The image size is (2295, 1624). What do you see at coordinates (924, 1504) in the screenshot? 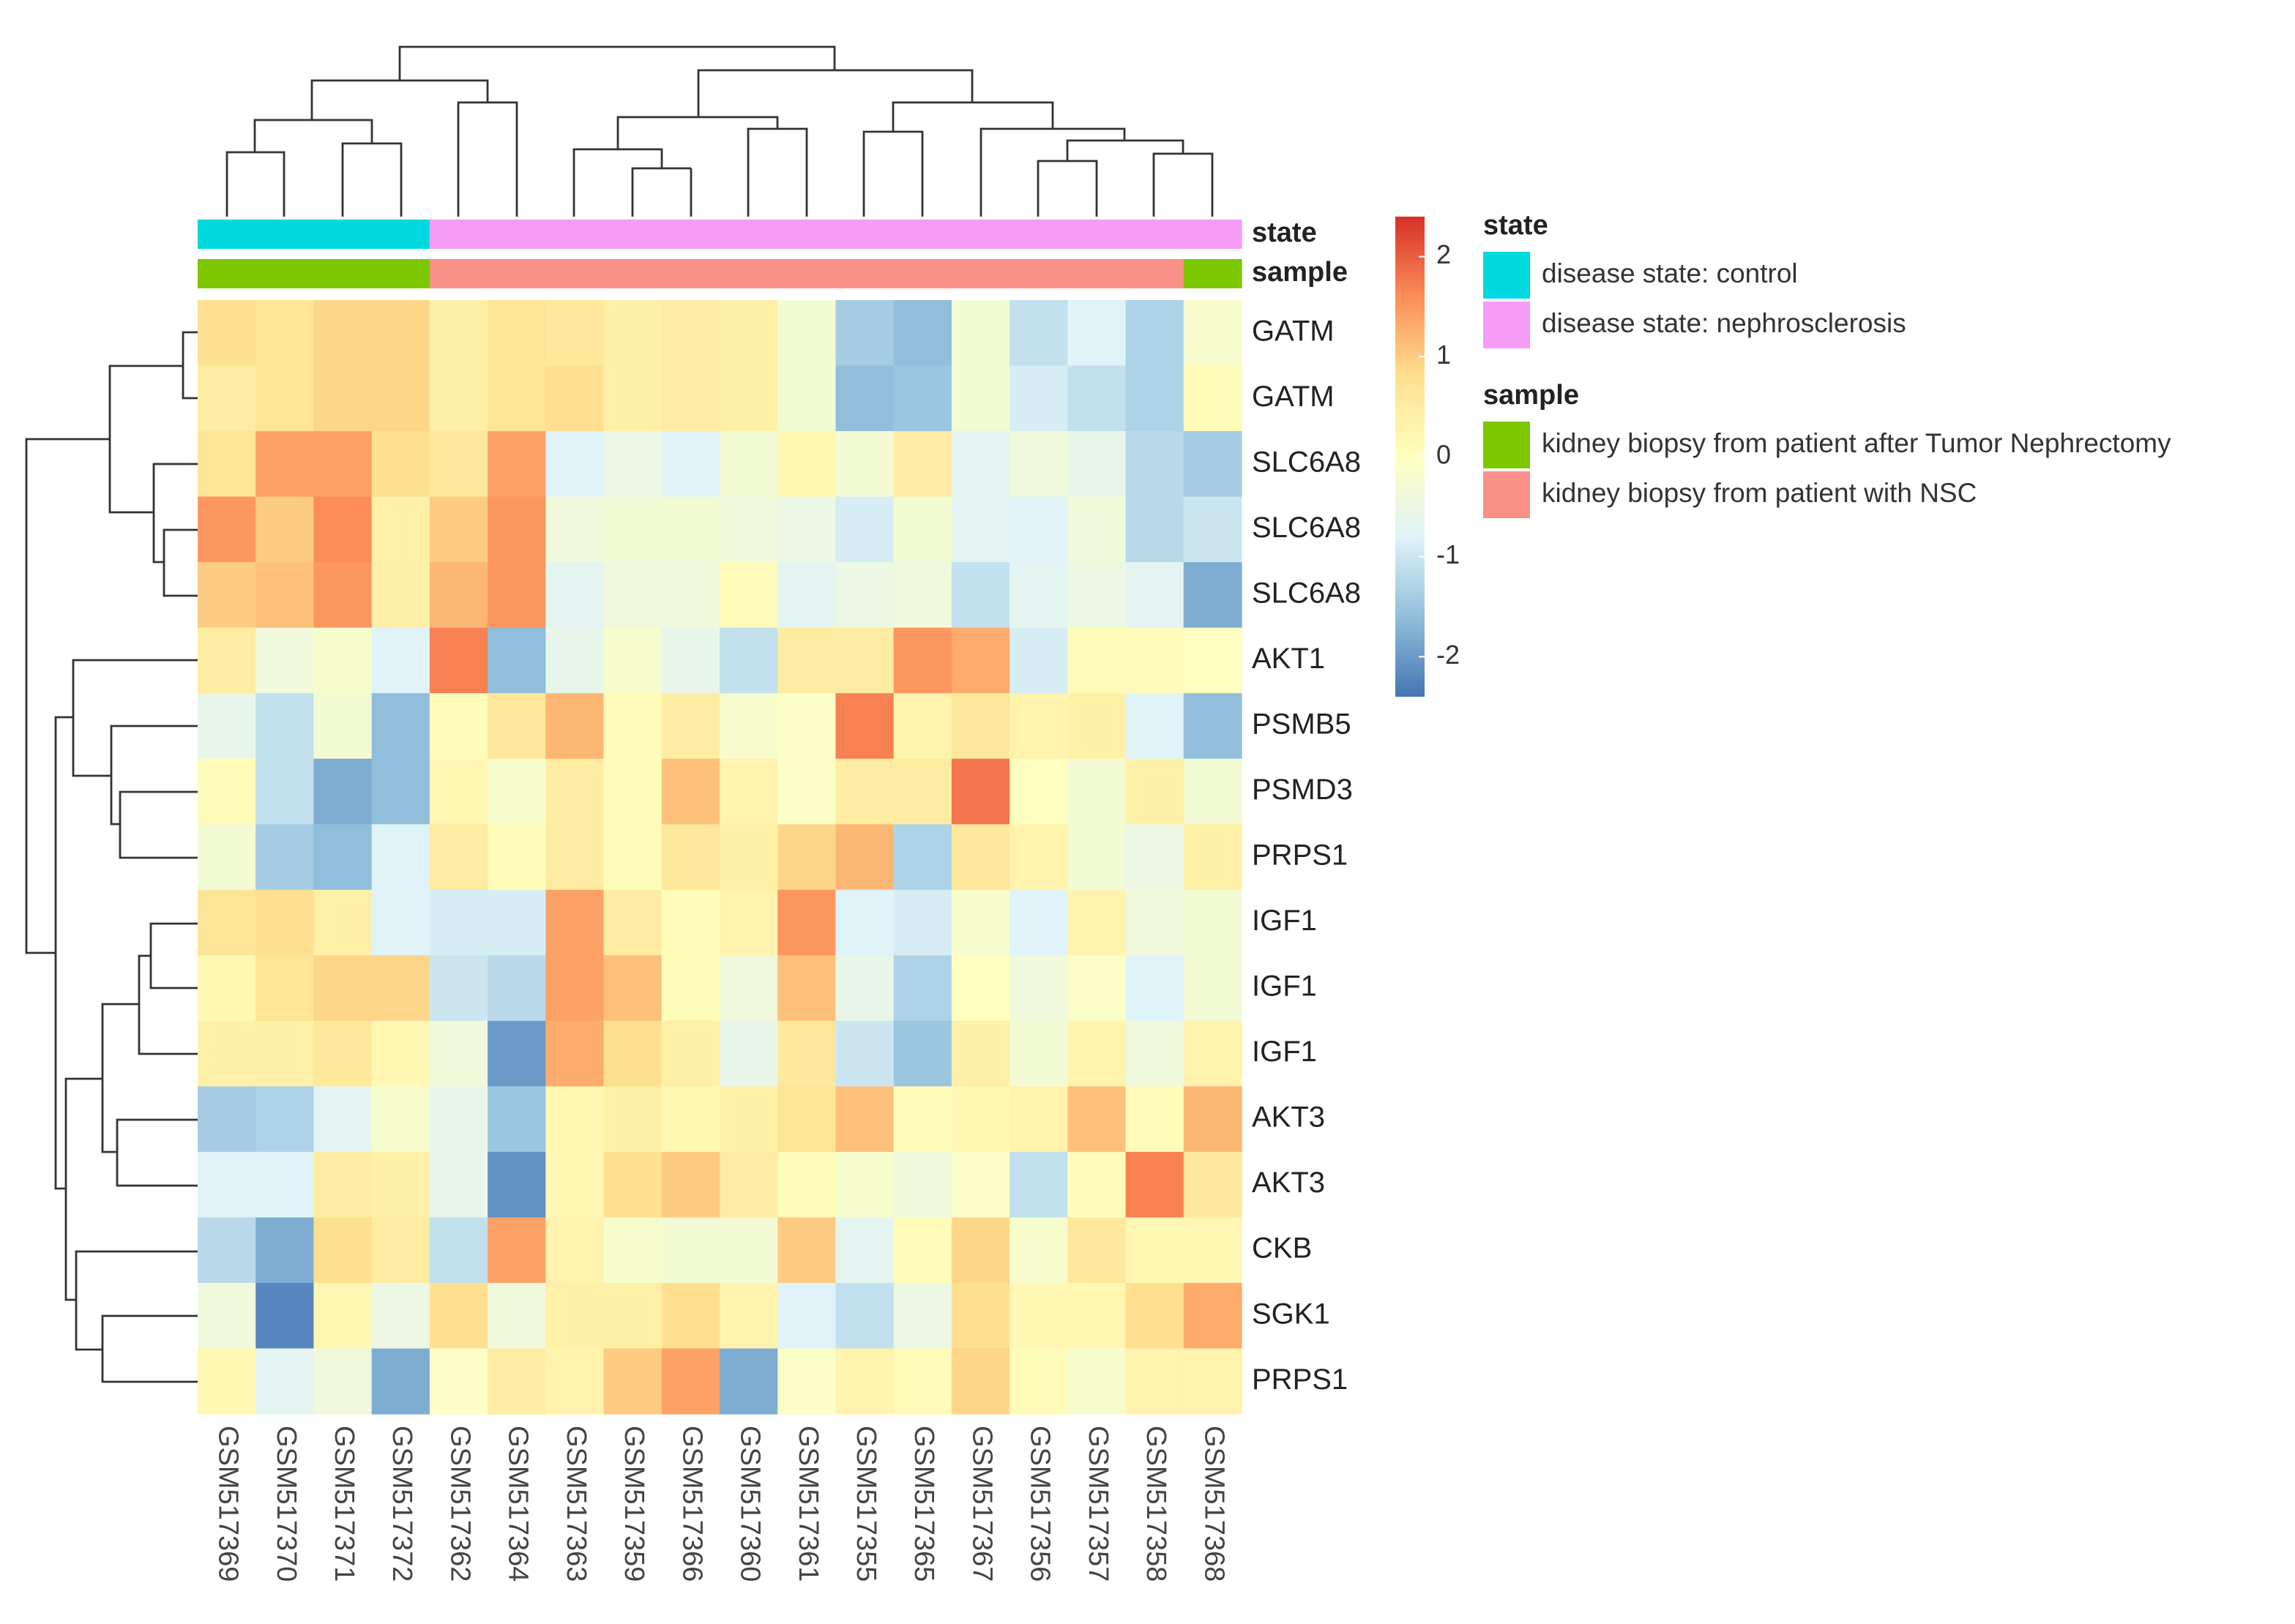
I see `column-label: GSM517365` at bounding box center [924, 1504].